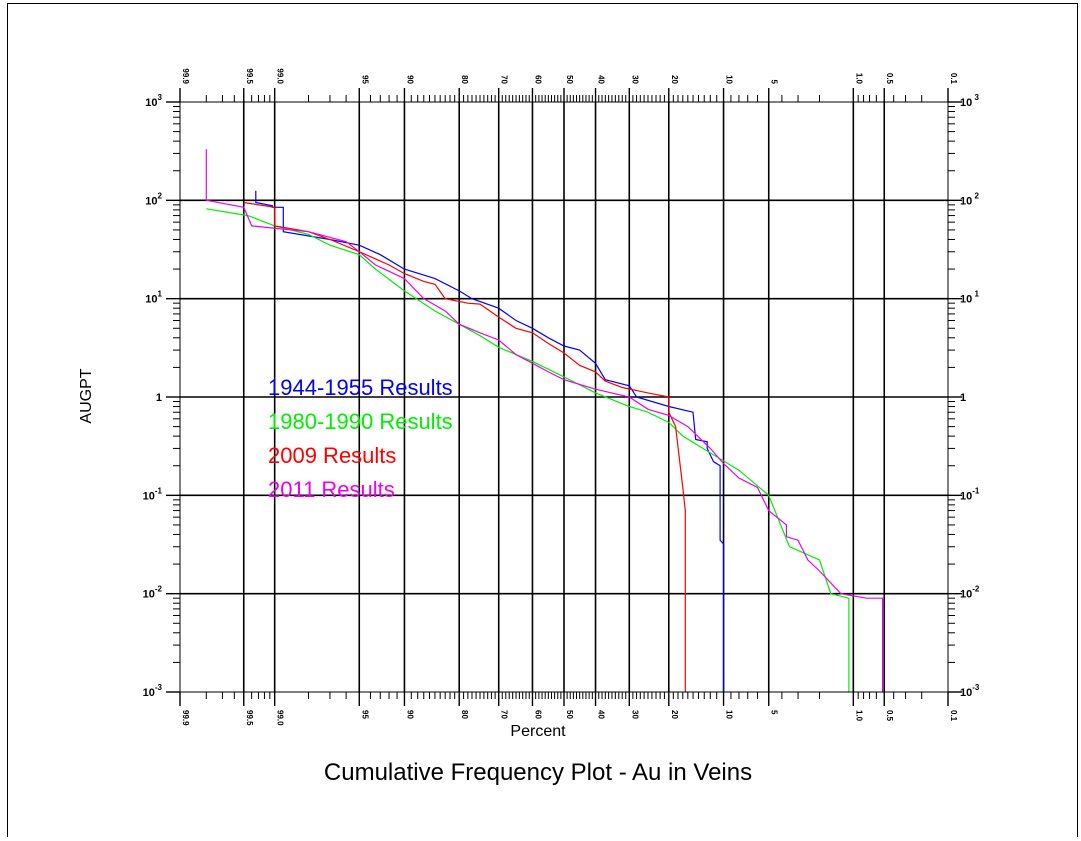  I want to click on chart-title: Cumulative Frequency Plot - Au in Veins, so click(538, 772).